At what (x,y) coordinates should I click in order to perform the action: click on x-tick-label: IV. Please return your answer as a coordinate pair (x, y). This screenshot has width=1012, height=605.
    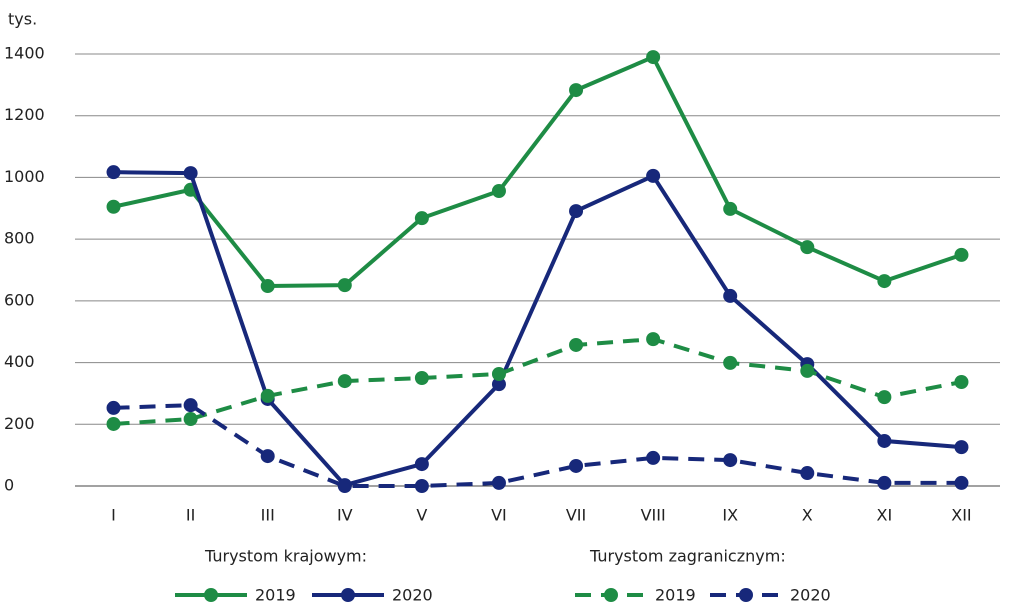
    Looking at the image, I should click on (345, 515).